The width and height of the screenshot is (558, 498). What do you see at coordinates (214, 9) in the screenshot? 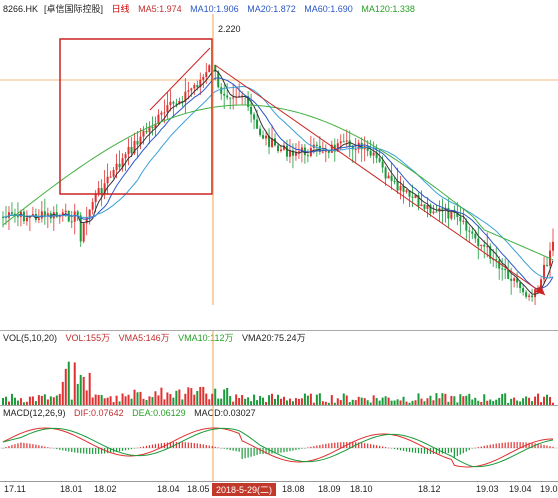
I see `ma10-label: MA10:1.906` at bounding box center [214, 9].